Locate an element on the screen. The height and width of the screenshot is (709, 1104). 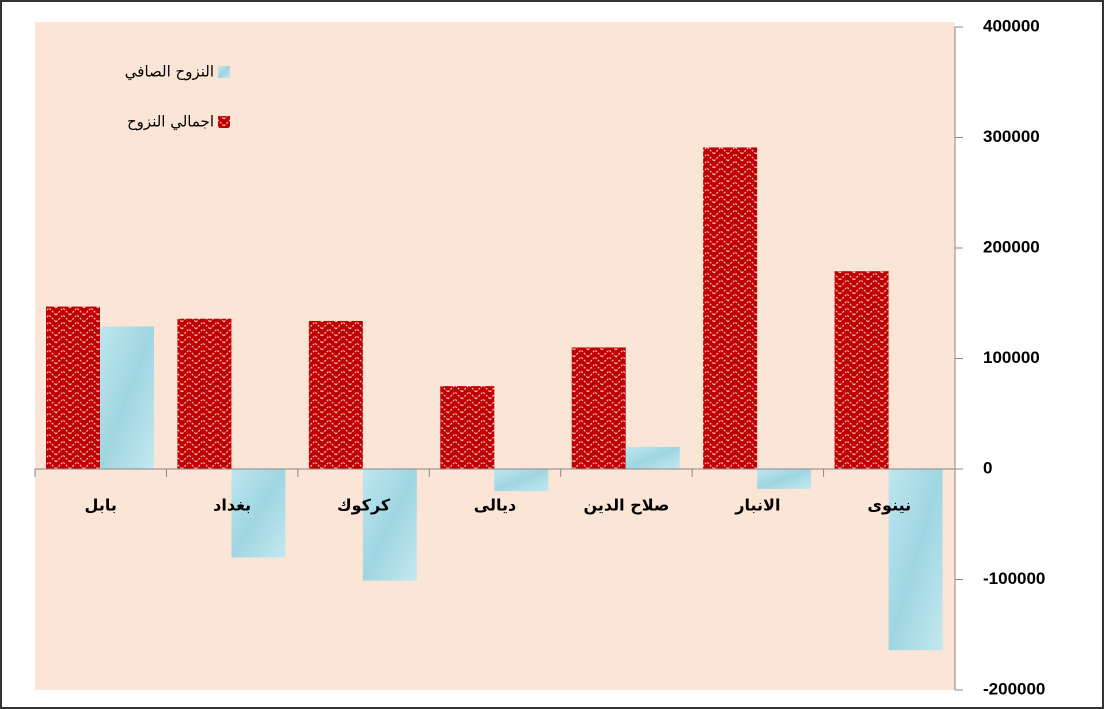
x-tick-label: نينوى is located at coordinates (889, 505).